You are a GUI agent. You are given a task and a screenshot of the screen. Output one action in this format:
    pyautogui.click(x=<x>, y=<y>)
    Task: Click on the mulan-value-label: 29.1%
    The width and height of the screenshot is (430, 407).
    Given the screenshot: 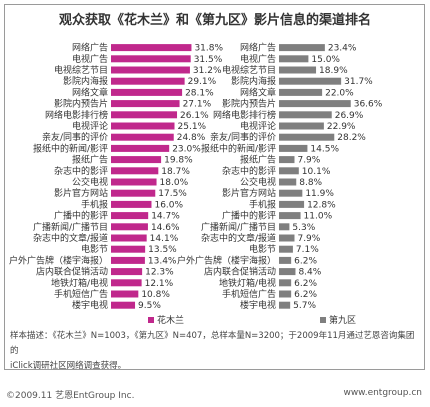 What is the action you would take?
    pyautogui.click(x=202, y=82)
    